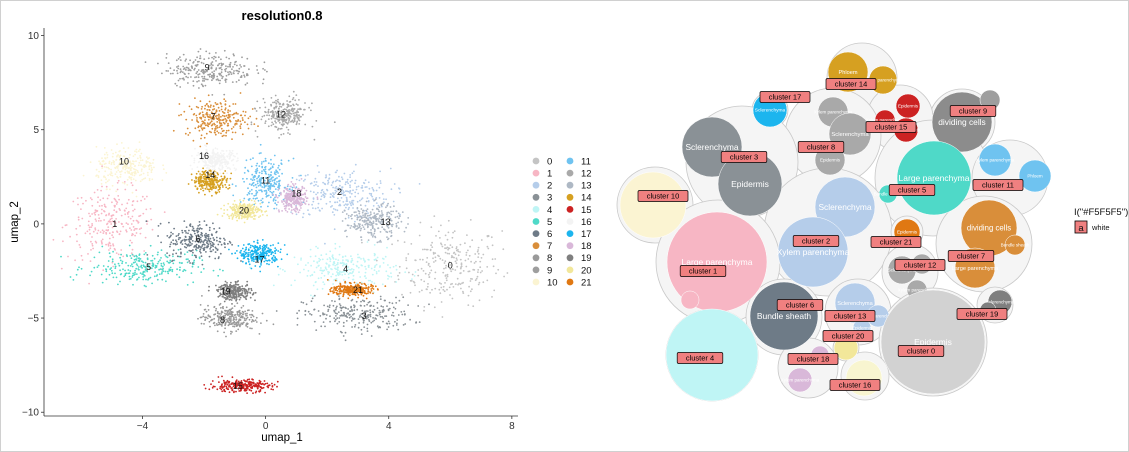  I want to click on cluster-18-point, so click(278, 202).